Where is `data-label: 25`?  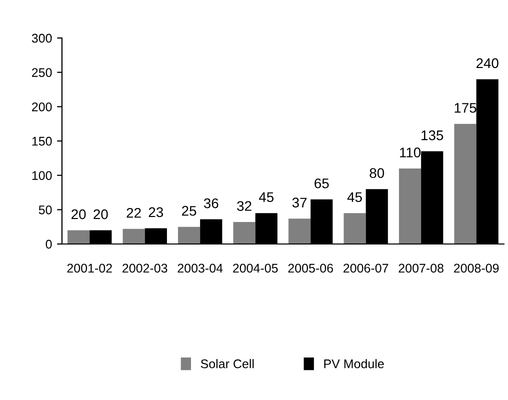
data-label: 25 is located at coordinates (189, 211).